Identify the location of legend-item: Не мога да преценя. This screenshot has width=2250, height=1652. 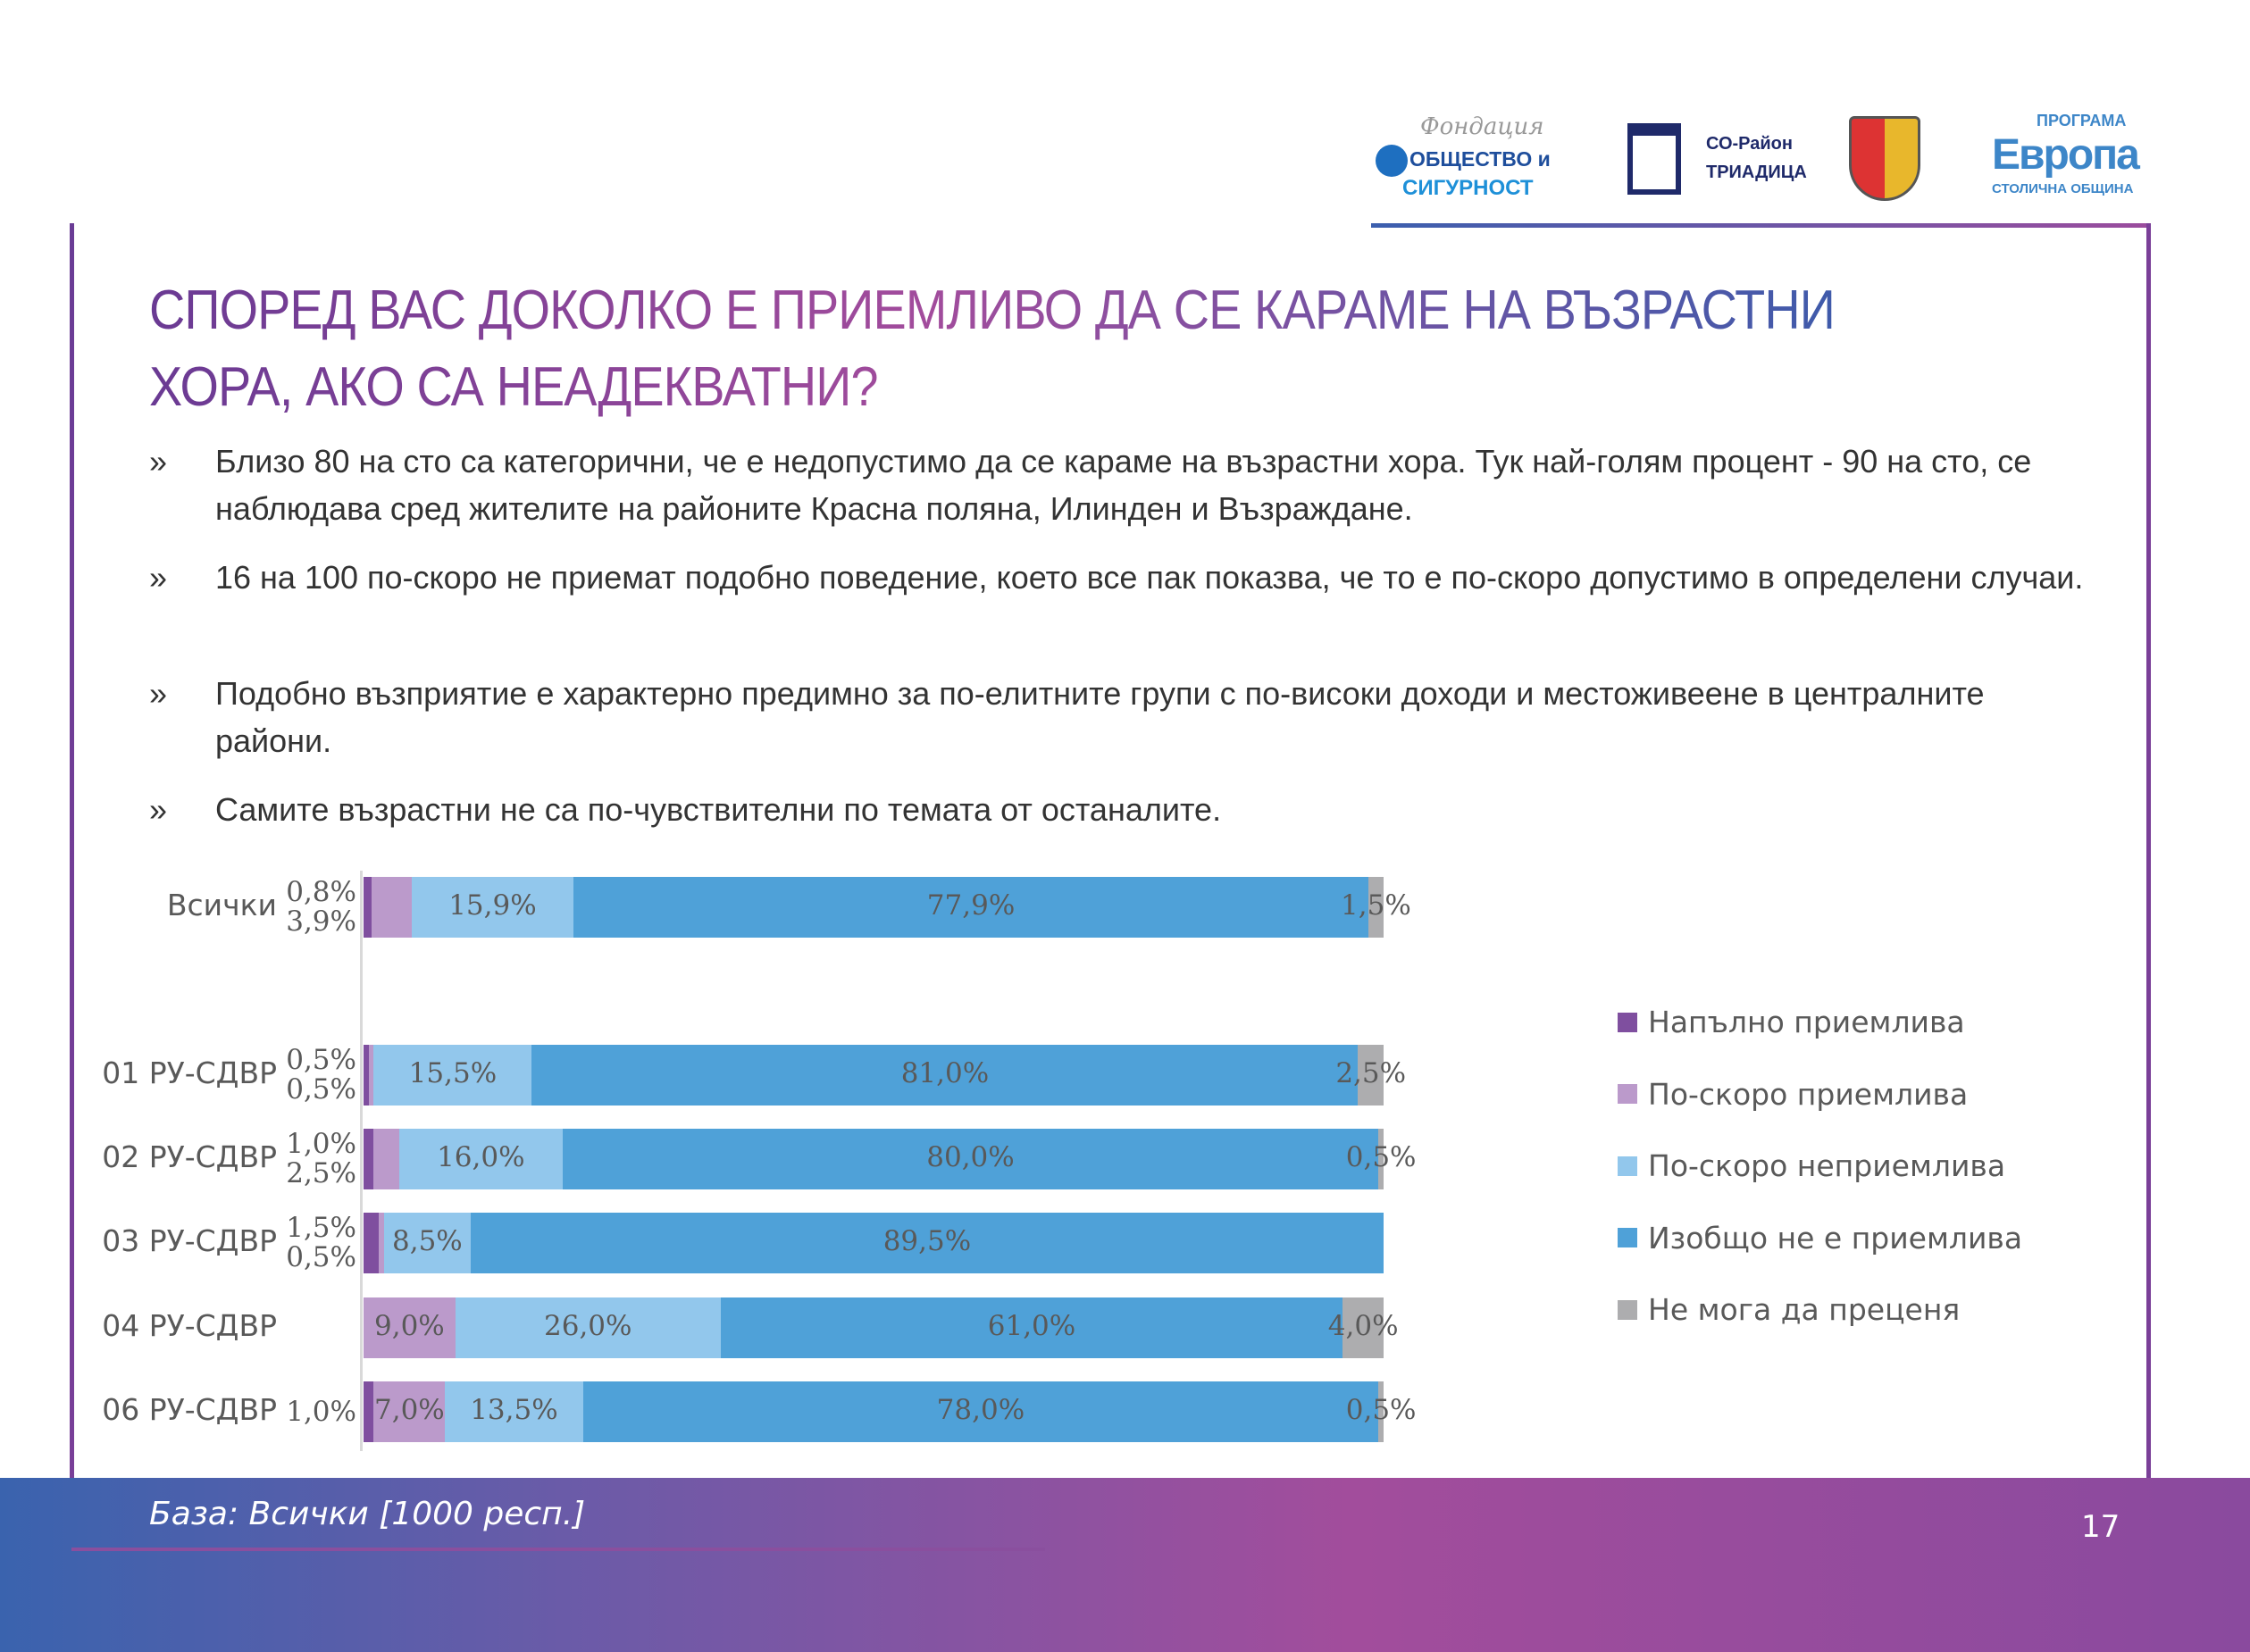
(1789, 1309).